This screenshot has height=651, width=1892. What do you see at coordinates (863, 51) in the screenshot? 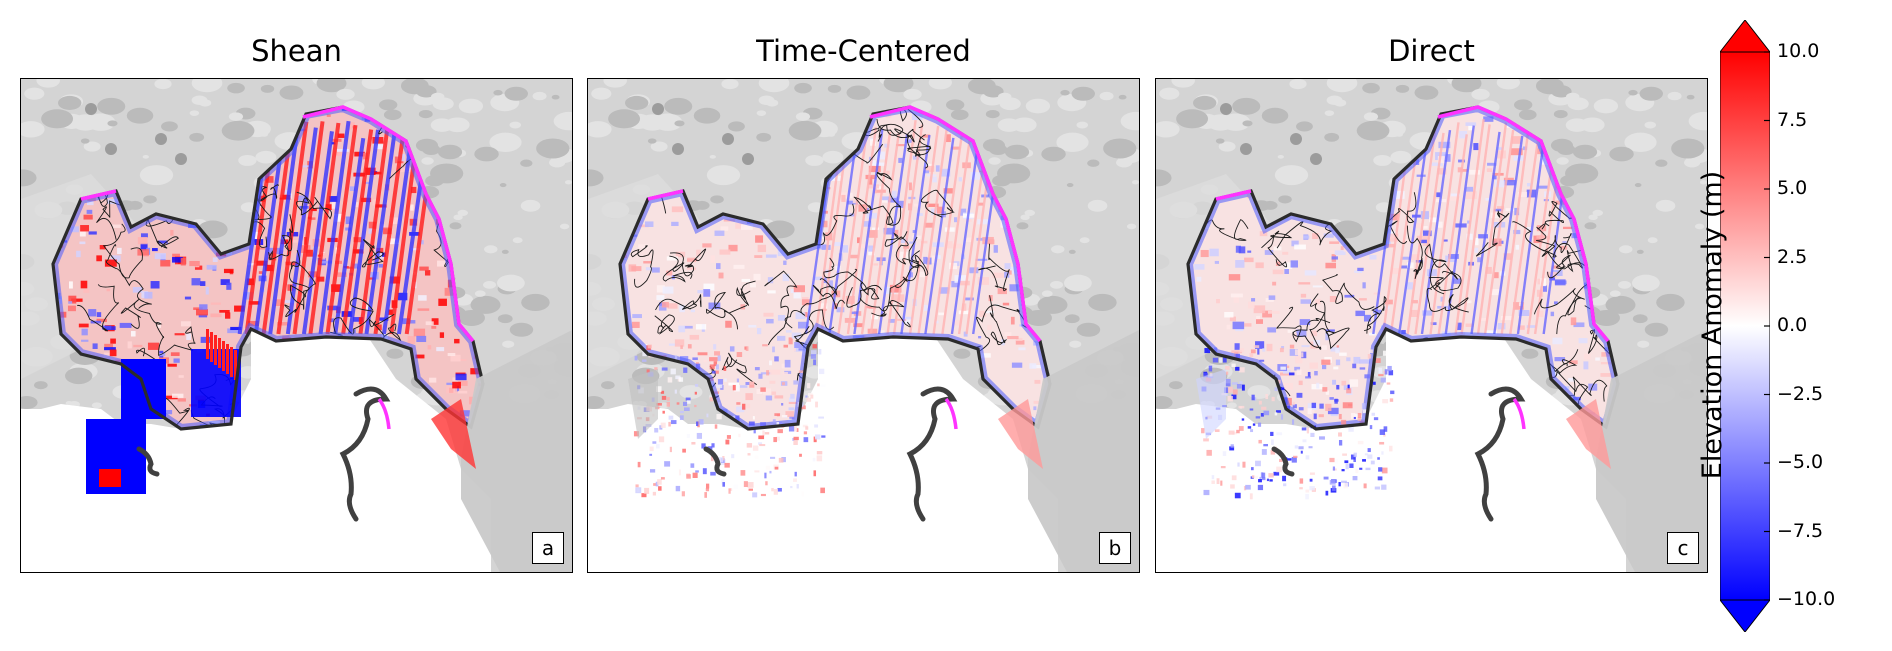
I see `panel-title-b: Time-Centered` at bounding box center [863, 51].